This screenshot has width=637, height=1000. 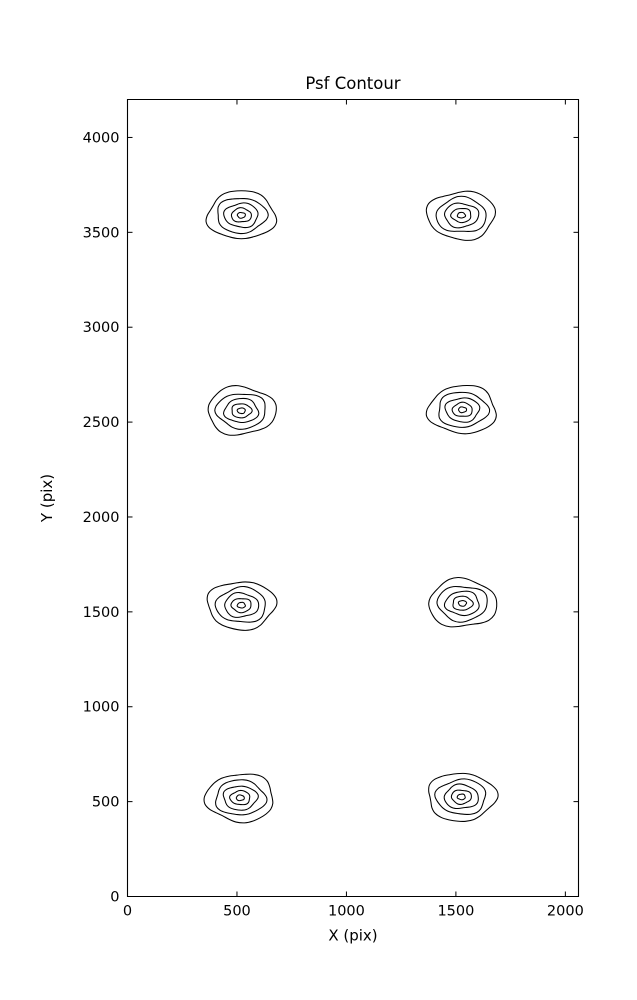 I want to click on x-tick-label: 1500, so click(x=455, y=912).